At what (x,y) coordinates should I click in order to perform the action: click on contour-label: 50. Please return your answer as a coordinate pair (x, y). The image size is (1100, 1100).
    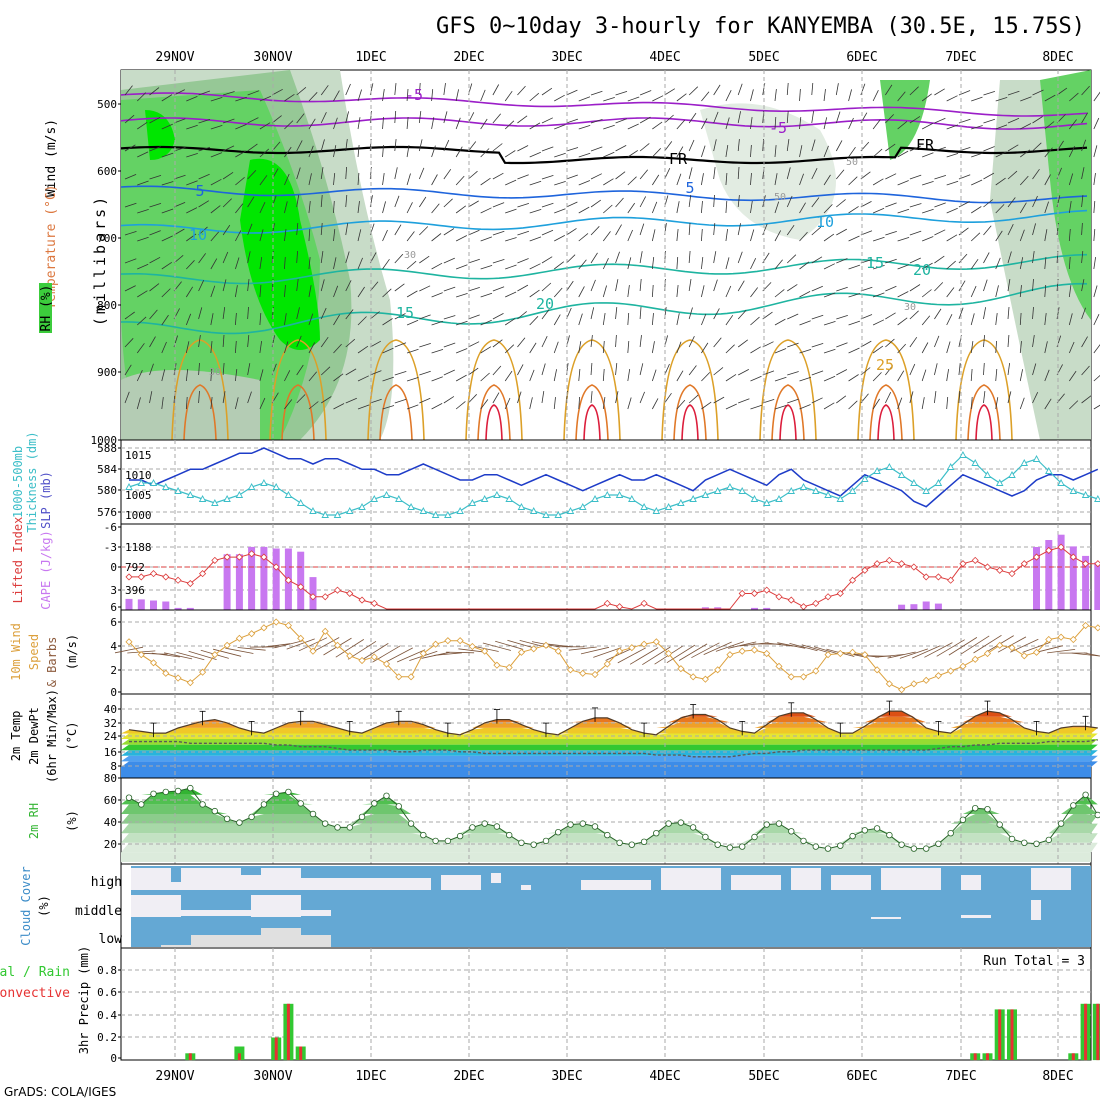
    Looking at the image, I should click on (780, 197).